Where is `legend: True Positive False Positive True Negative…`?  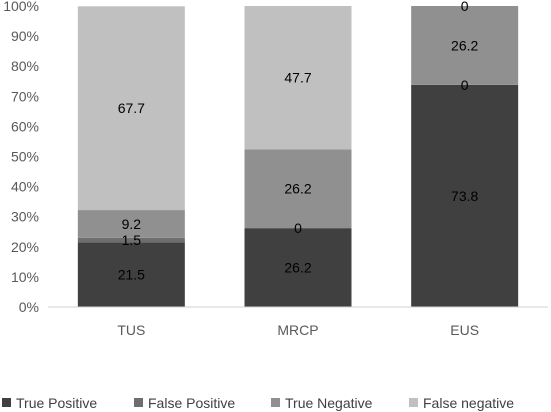 legend: True Positive False Positive True Negative… is located at coordinates (258, 403).